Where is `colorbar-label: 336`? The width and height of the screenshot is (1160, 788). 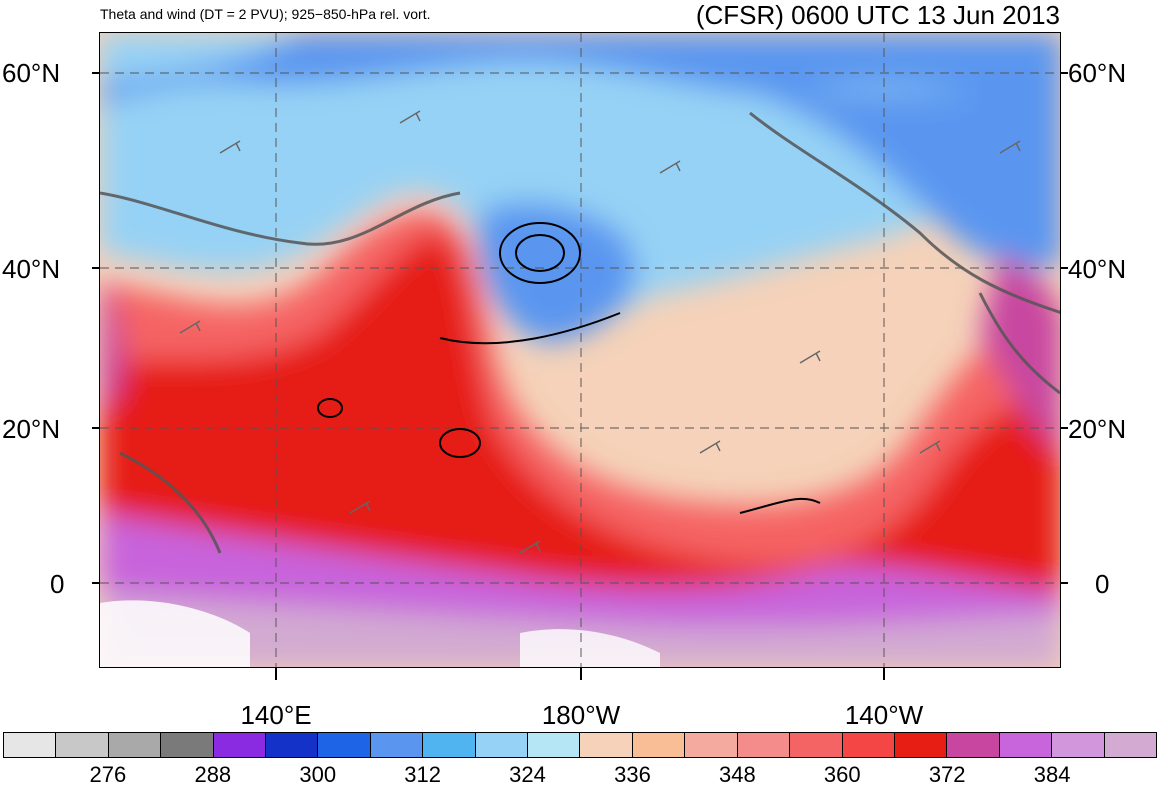 colorbar-label: 336 is located at coordinates (632, 774).